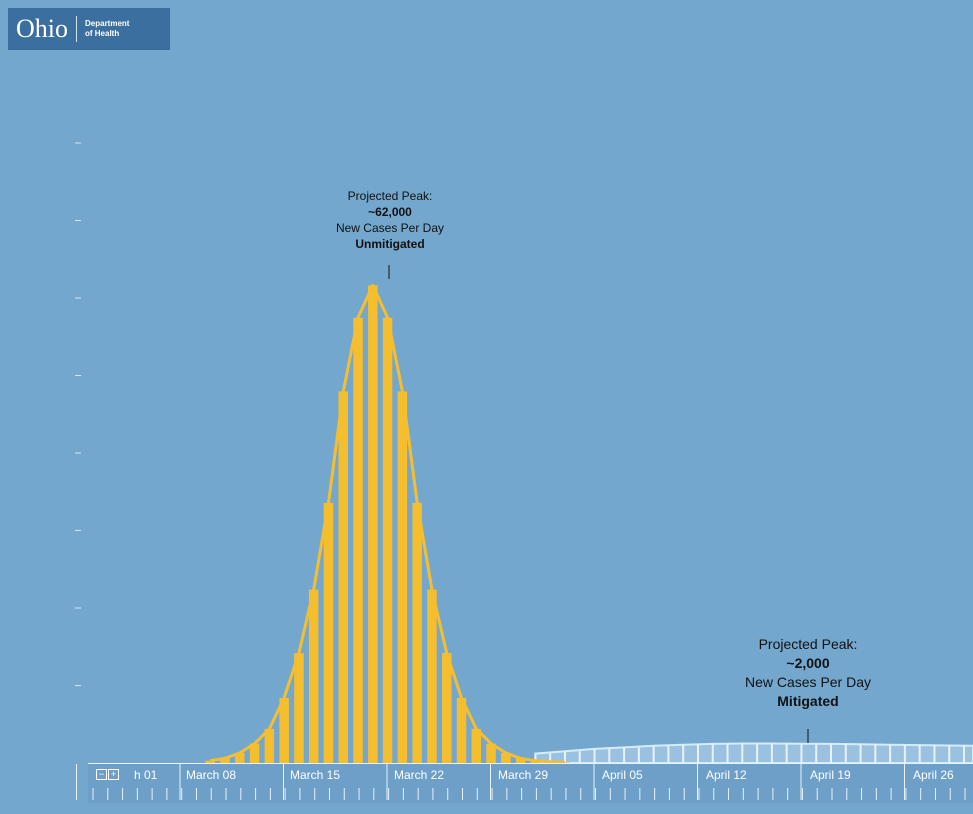  I want to click on annotation-value: ~2,000, so click(808, 663).